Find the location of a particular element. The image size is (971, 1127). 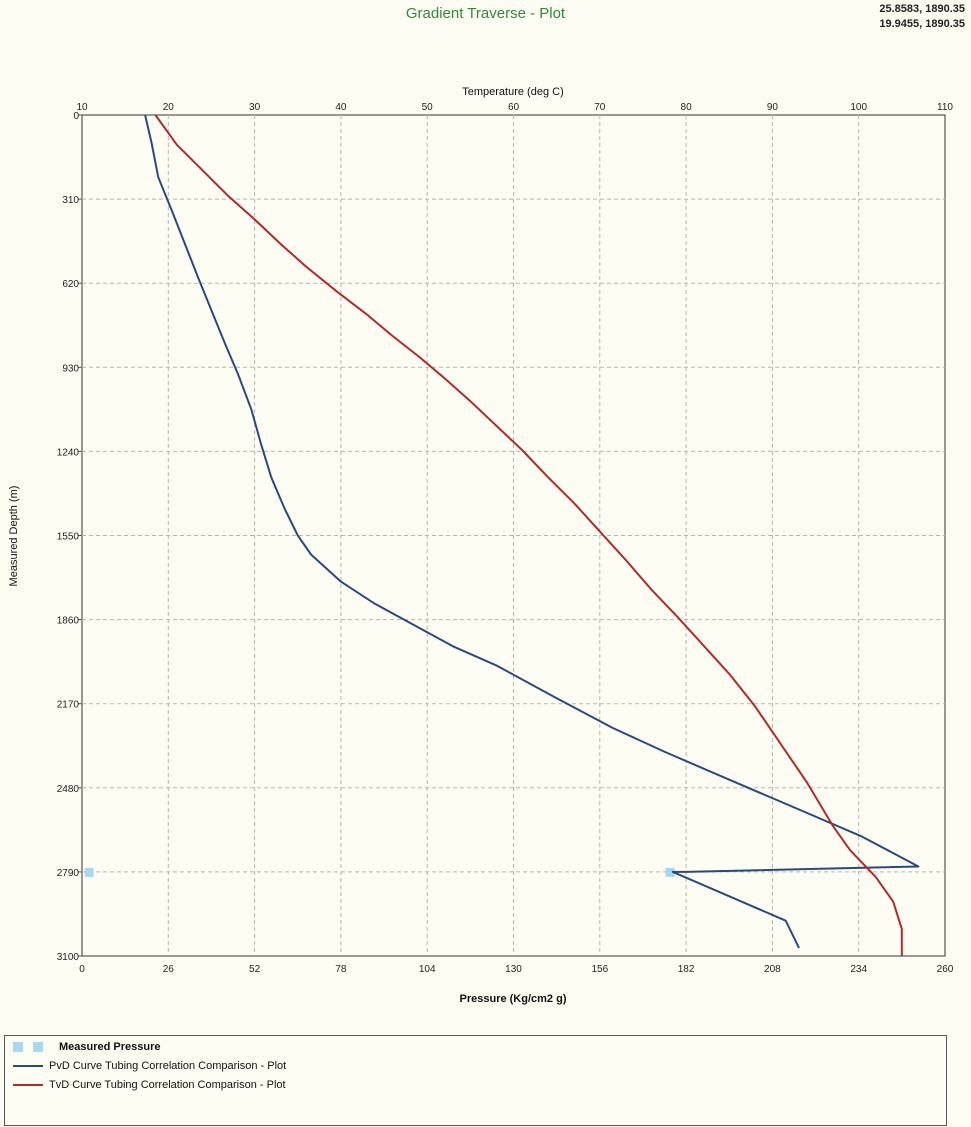

x-axis-bottom-label: Pressure (Kg/cm2 g) is located at coordinates (513, 999).